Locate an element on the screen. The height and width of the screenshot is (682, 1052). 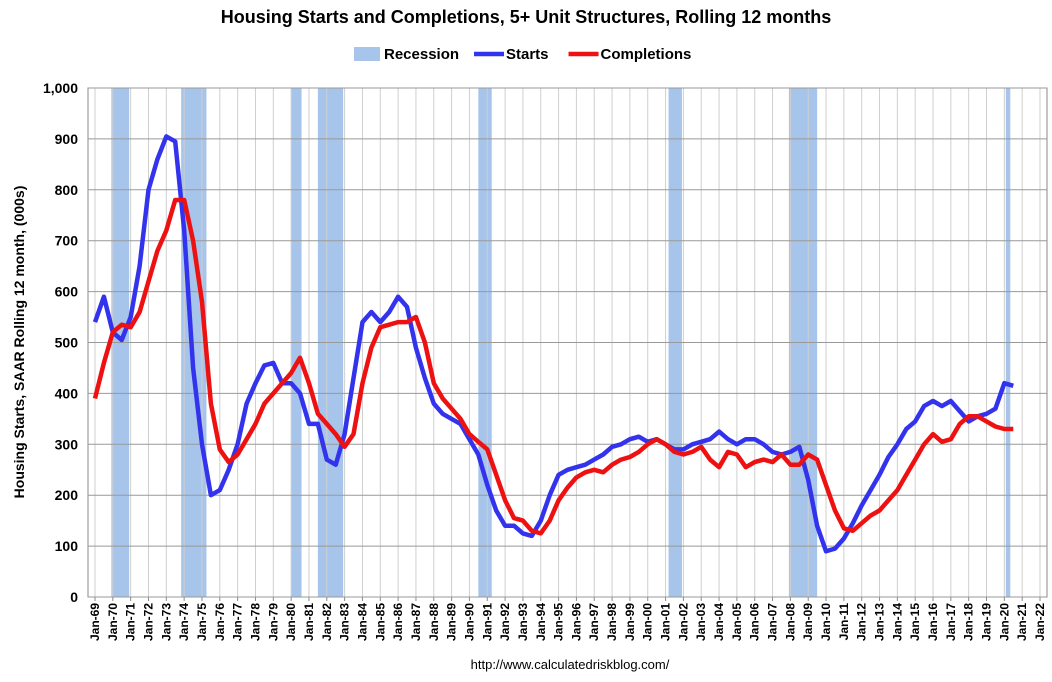
y-tick-label: 900 is located at coordinates (67, 139).